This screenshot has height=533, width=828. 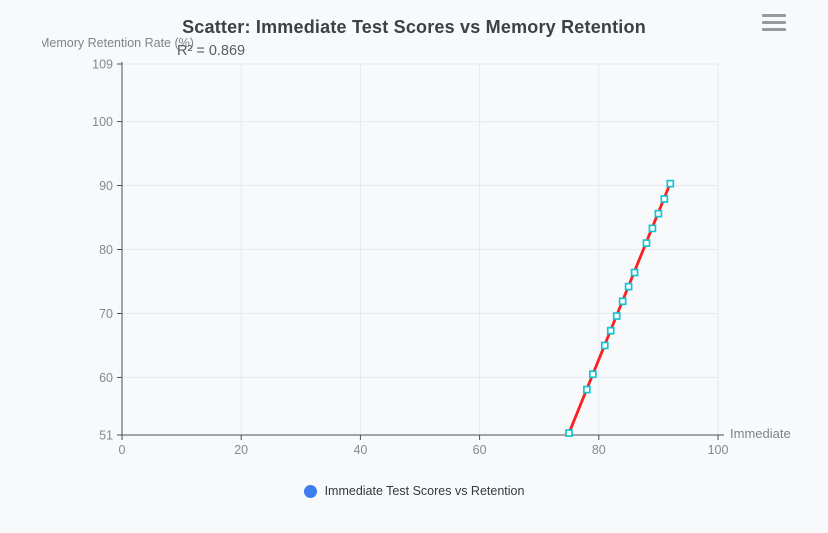 I want to click on legend-marker-icon, so click(x=310, y=491).